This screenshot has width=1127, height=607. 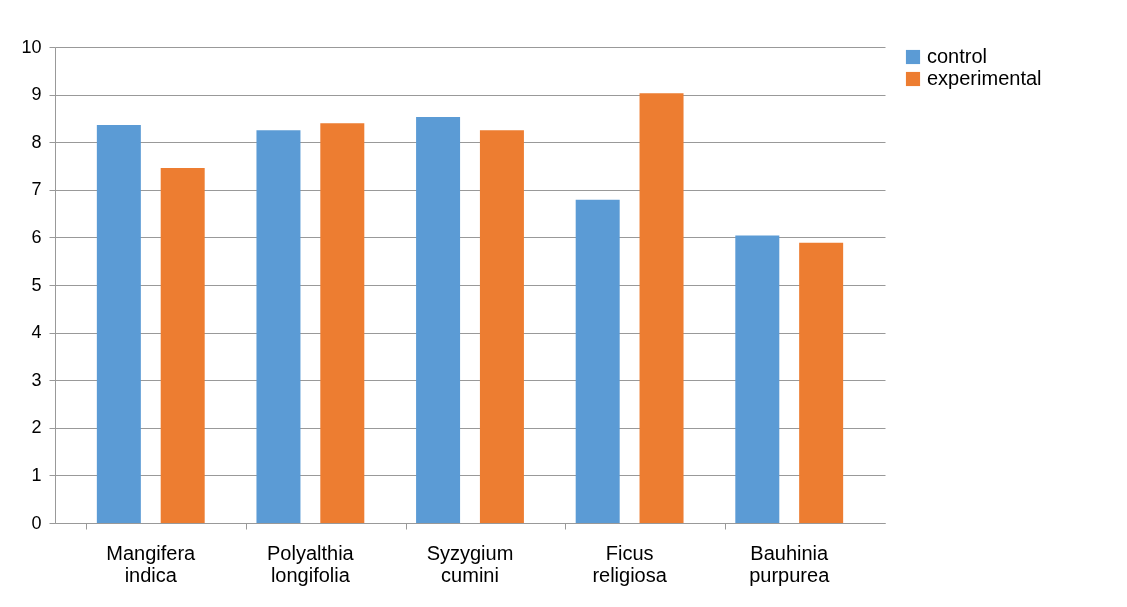 I want to click on y-tick-label: 10, so click(x=31, y=46).